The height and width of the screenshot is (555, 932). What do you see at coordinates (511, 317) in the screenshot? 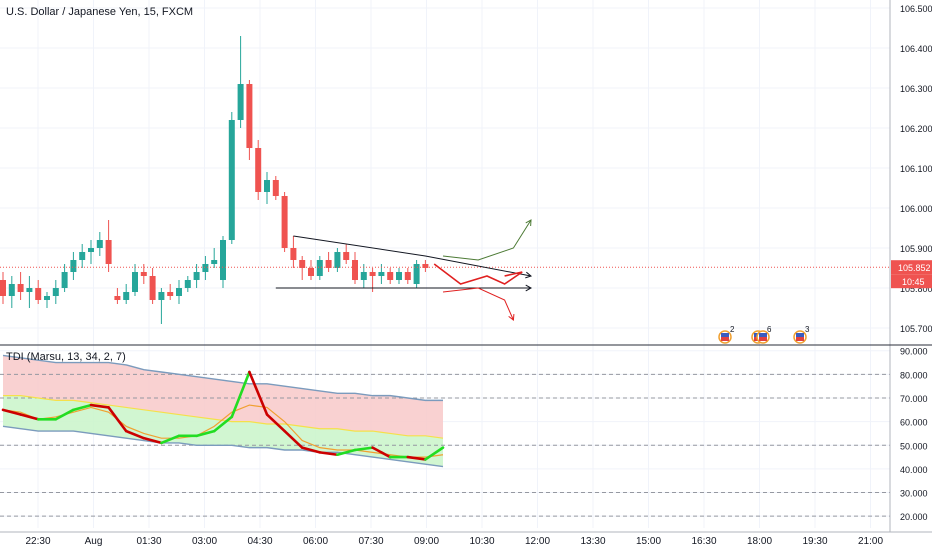
I see `projection-down-arrow` at bounding box center [511, 317].